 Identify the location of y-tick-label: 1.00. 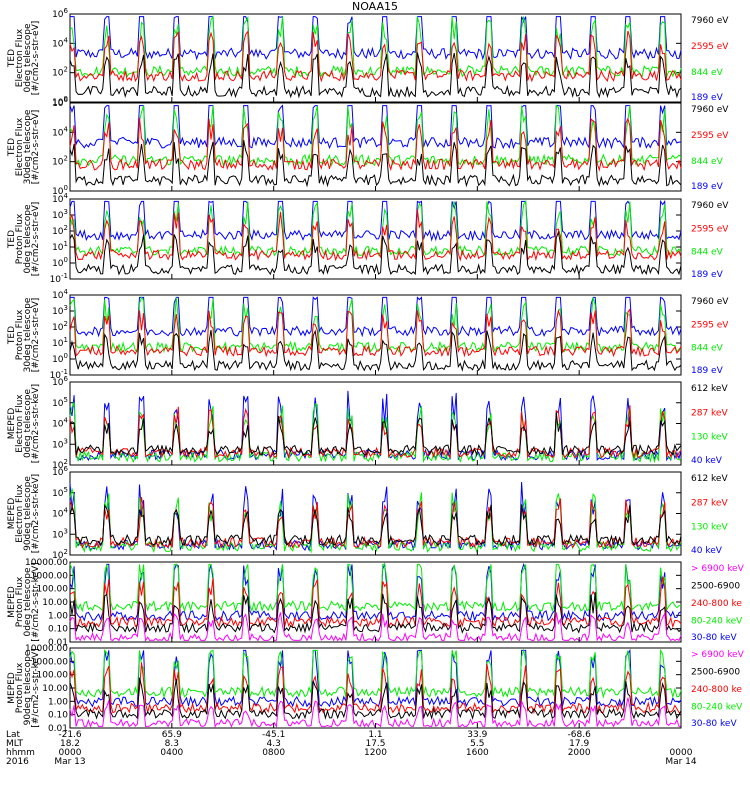
(58, 616).